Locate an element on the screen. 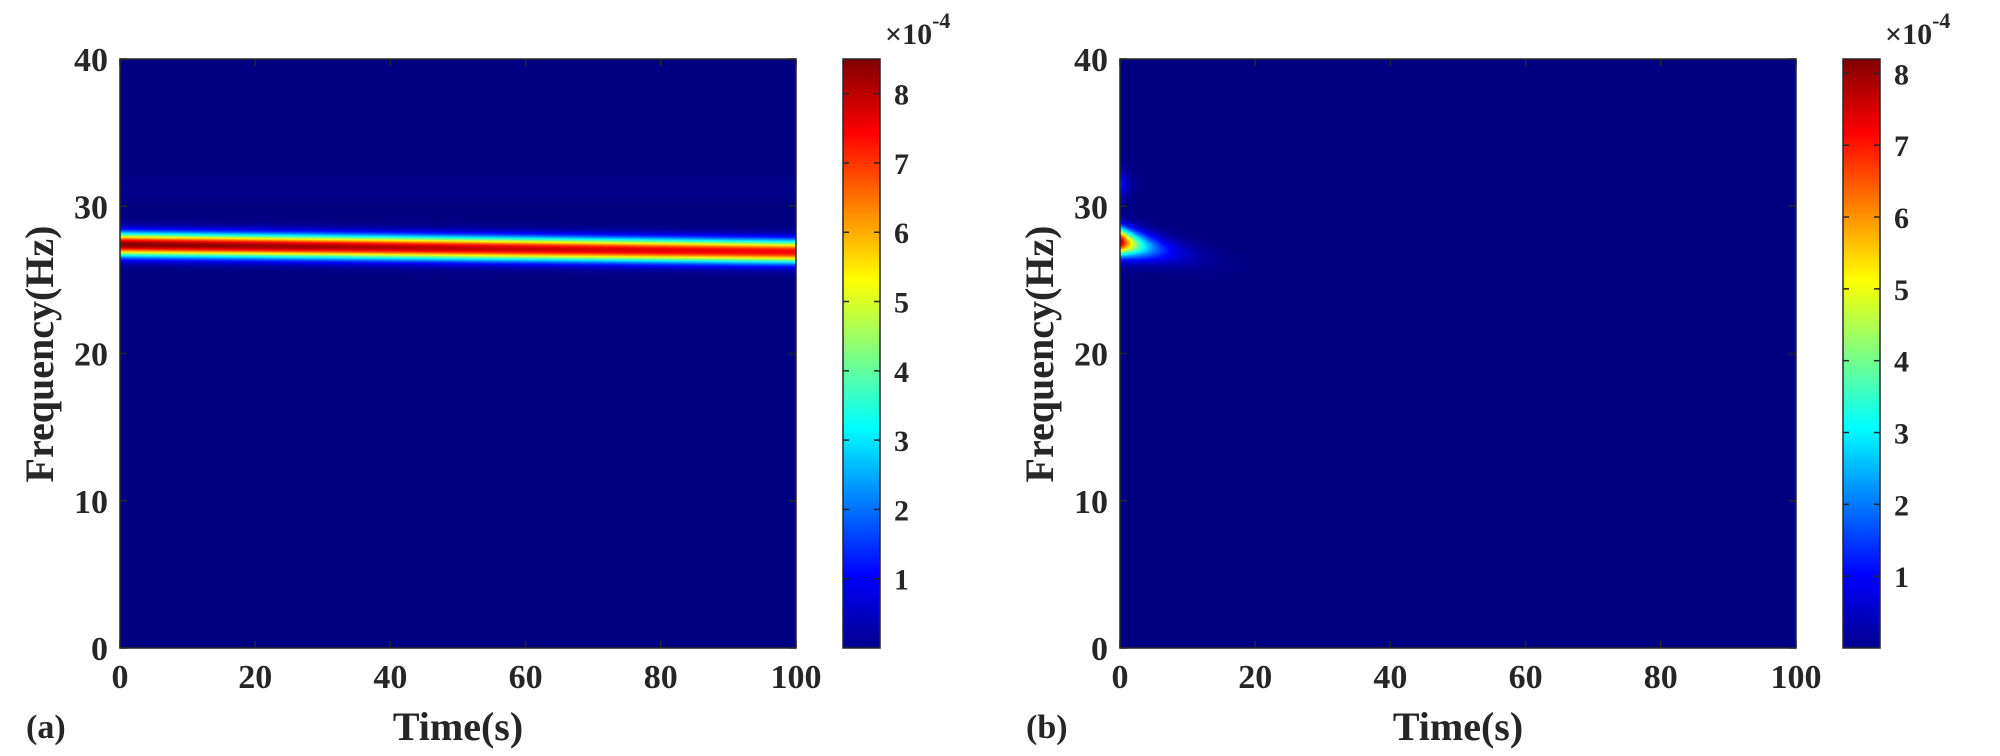  colorbar-ticks-a: 1 2 3 4 5 6 7 8 is located at coordinates (876, 338).